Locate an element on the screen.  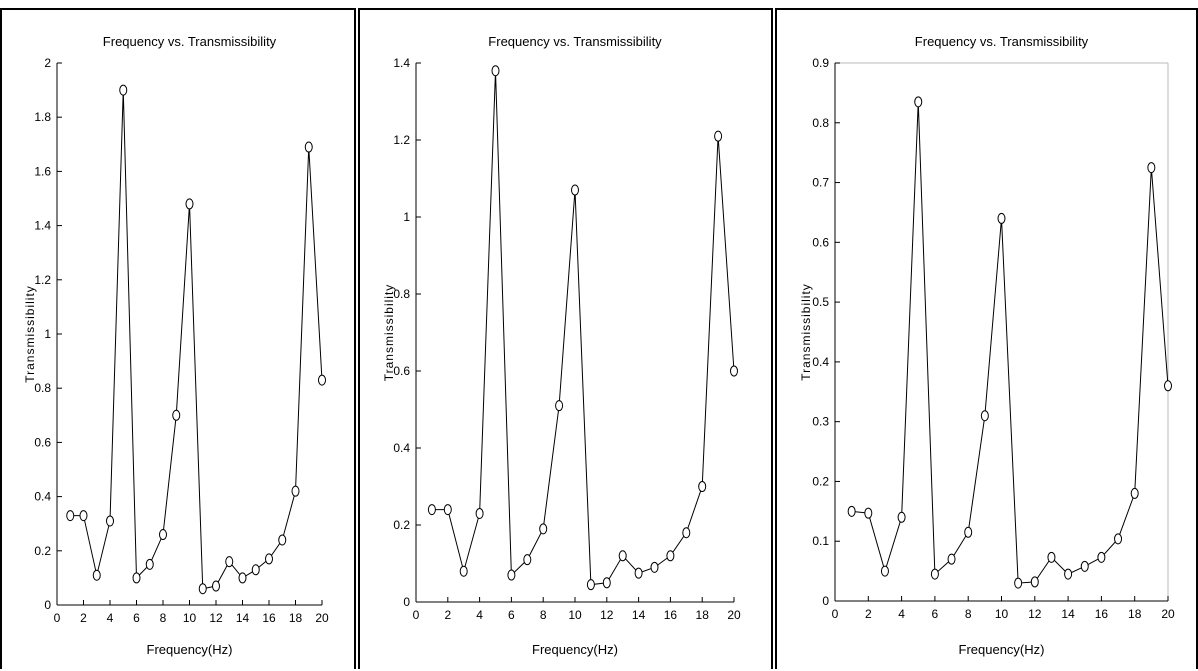
x-tick-label: 18 is located at coordinates (703, 615).